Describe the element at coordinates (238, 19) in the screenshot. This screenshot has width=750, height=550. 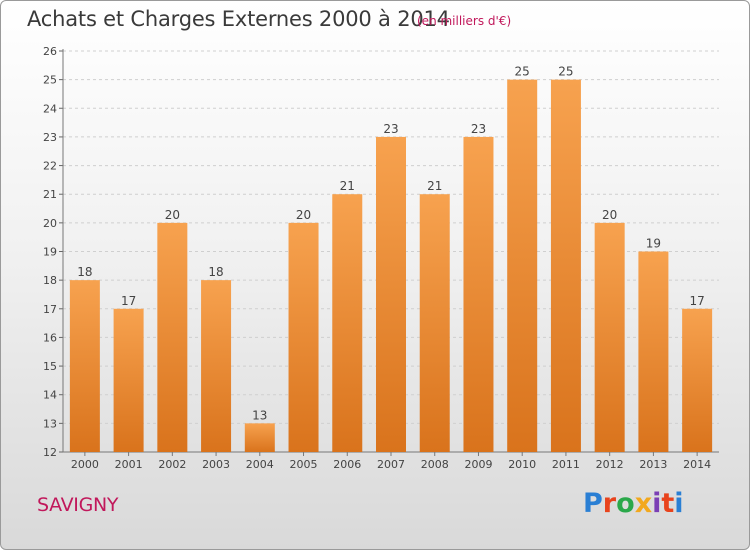
I see `chart-title: Achats et Charges Externes 2000 à 2014` at that location.